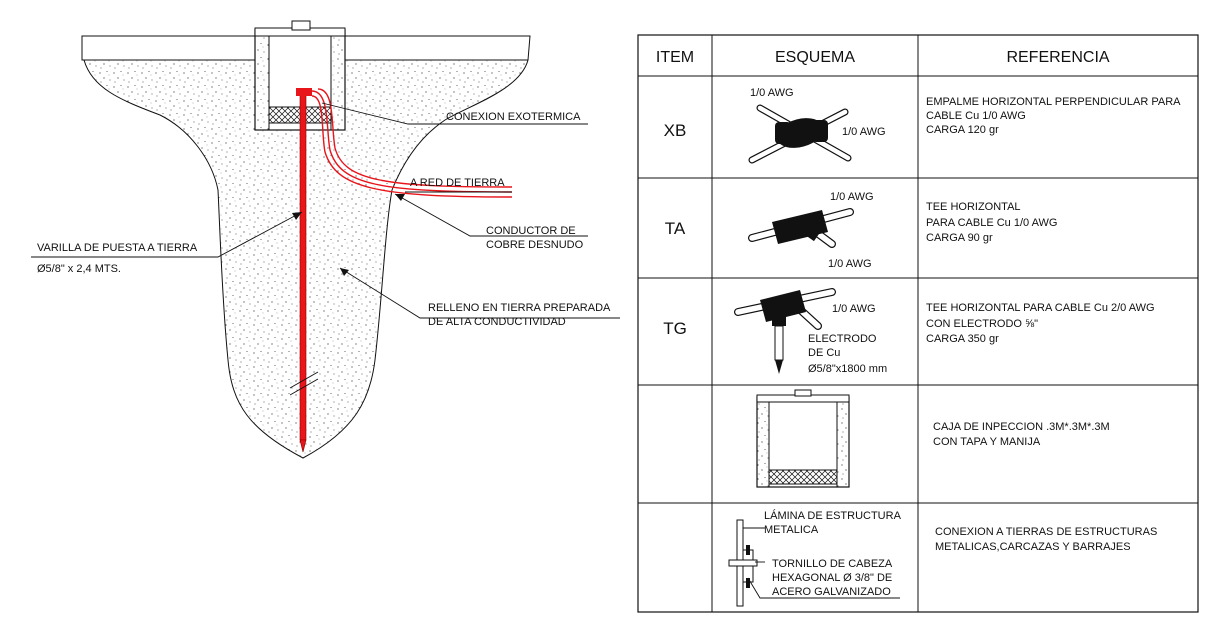 This screenshot has height=643, width=1220. What do you see at coordinates (801, 228) in the screenshot?
I see `ta-tee-icon` at bounding box center [801, 228].